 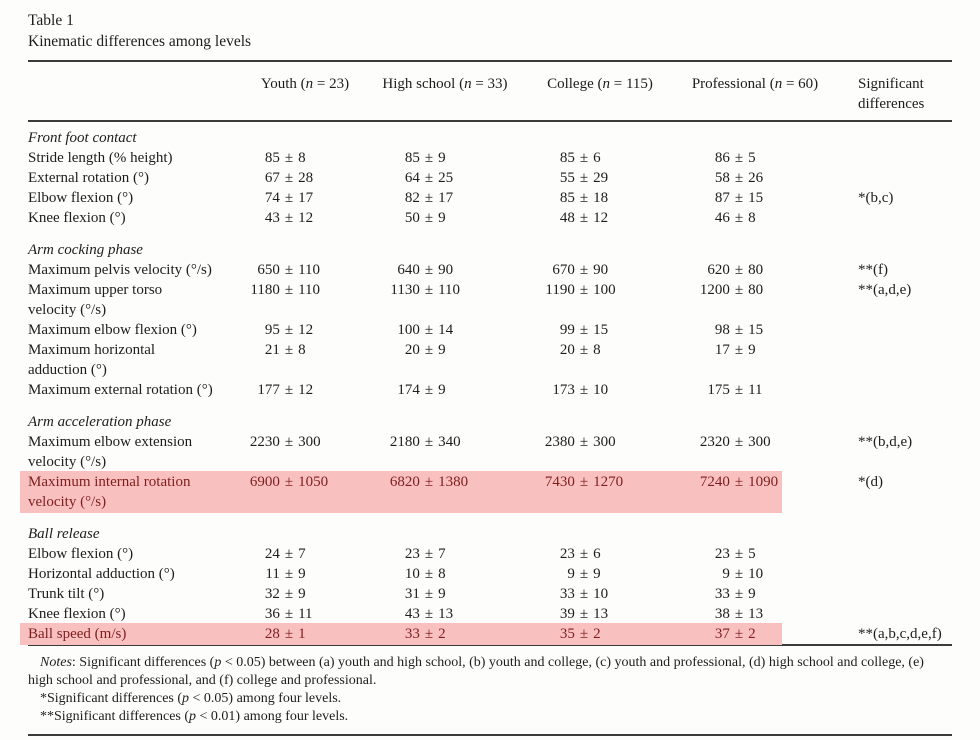 What do you see at coordinates (449, 290) in the screenshot?
I see `value-sd: 110` at bounding box center [449, 290].